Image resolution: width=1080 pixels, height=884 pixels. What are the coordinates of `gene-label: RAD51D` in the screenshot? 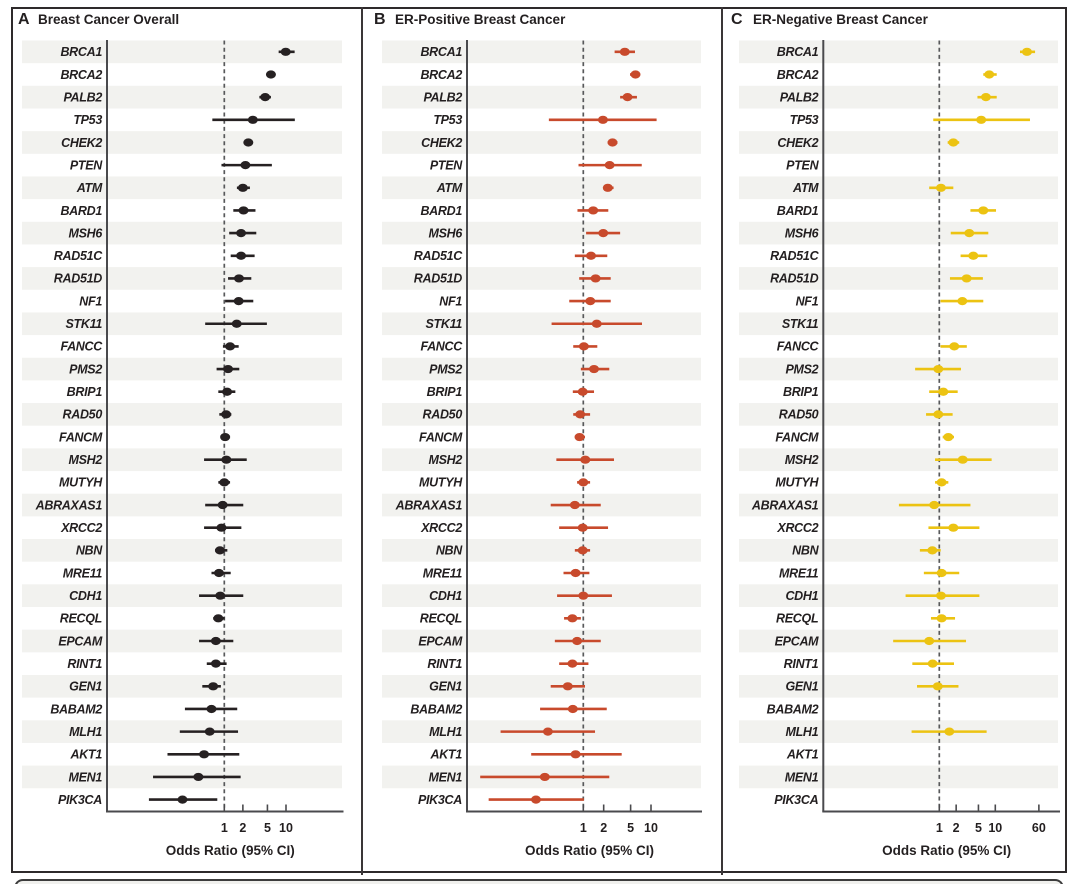 It's located at (438, 279).